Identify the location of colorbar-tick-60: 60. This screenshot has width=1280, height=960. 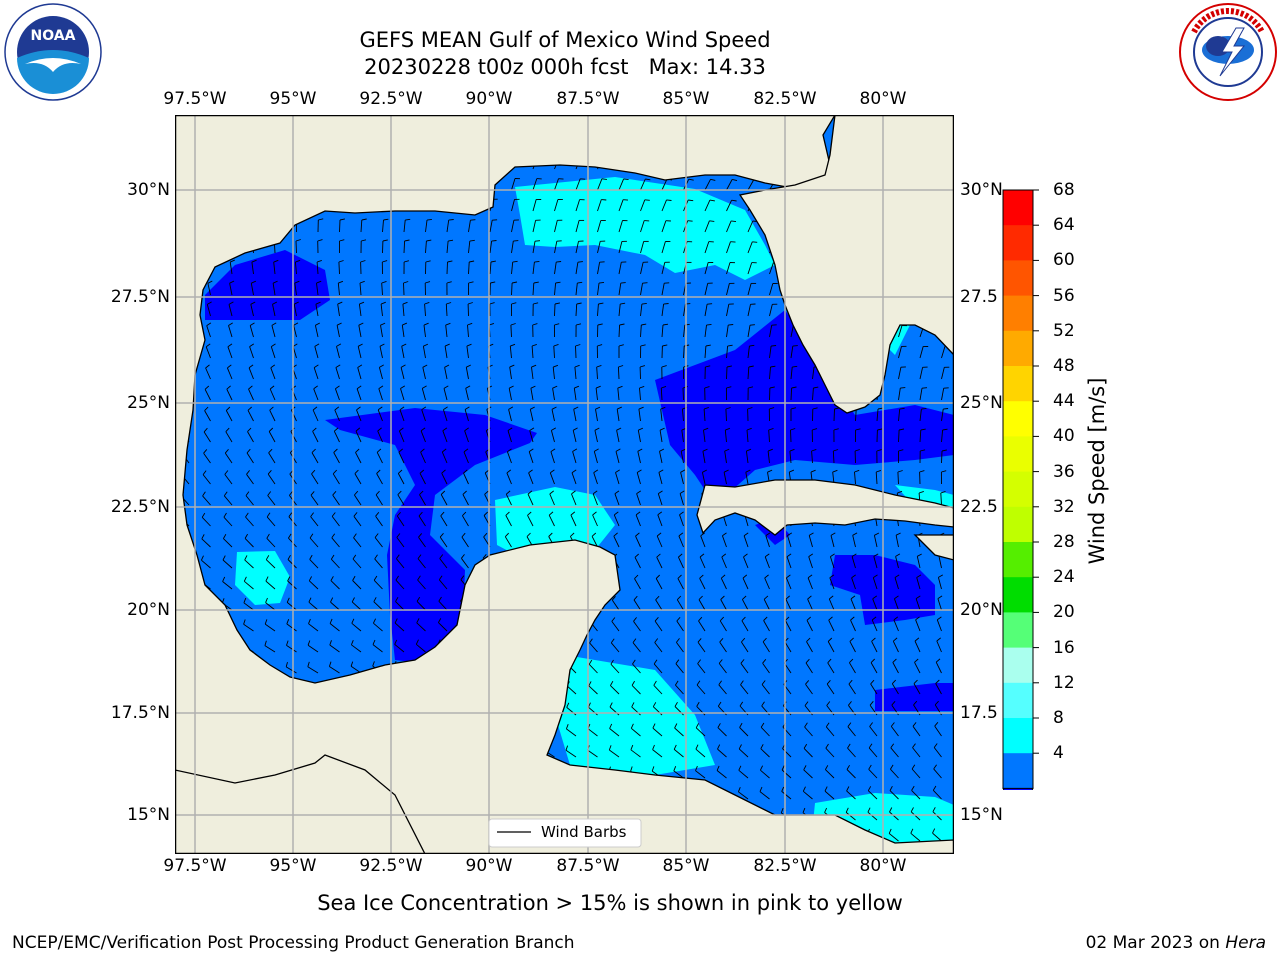
(1064, 260).